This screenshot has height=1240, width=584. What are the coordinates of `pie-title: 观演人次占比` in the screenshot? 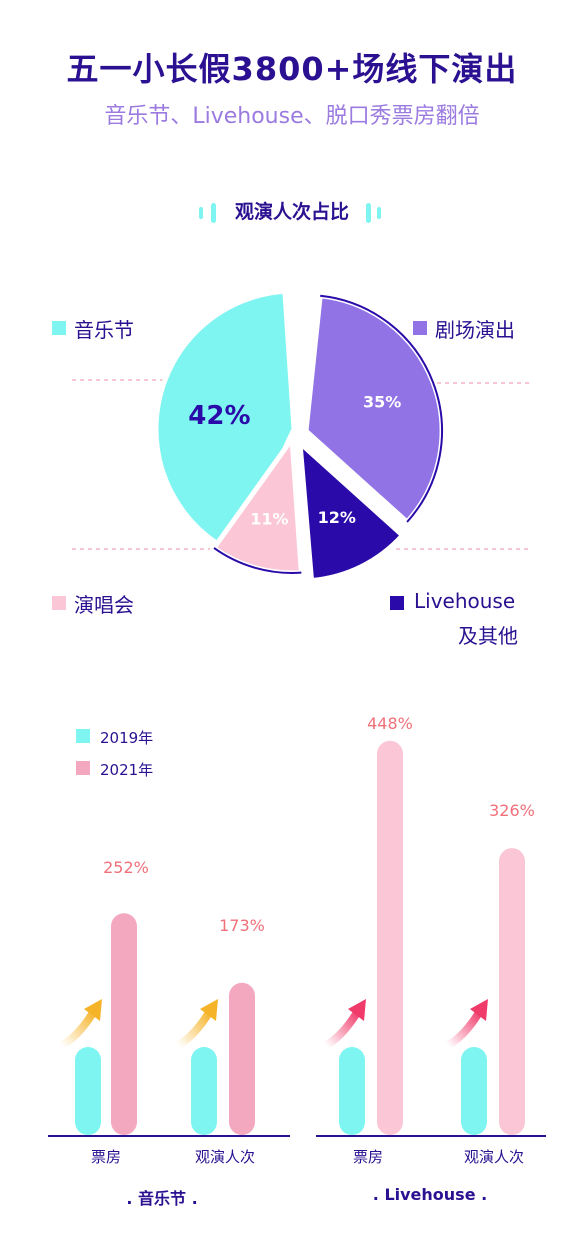 It's located at (291, 212).